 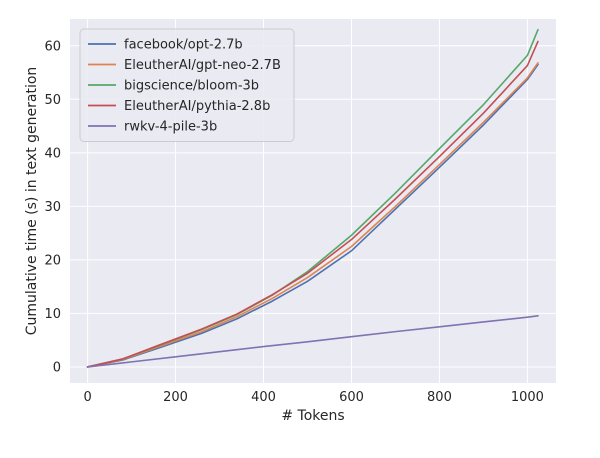 I want to click on y-tick-label: 30, so click(x=52, y=207).